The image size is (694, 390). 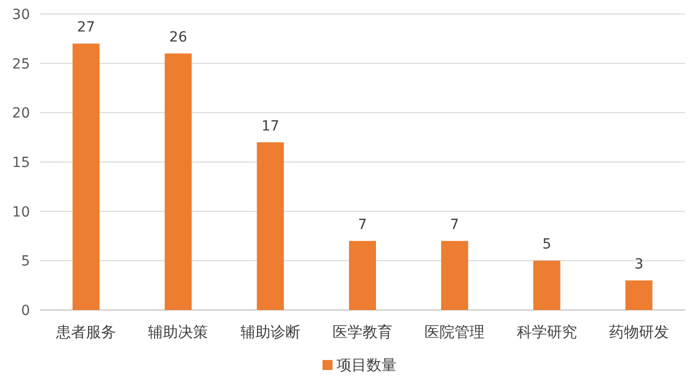 What do you see at coordinates (21, 114) in the screenshot?
I see `y-tick-label: 20` at bounding box center [21, 114].